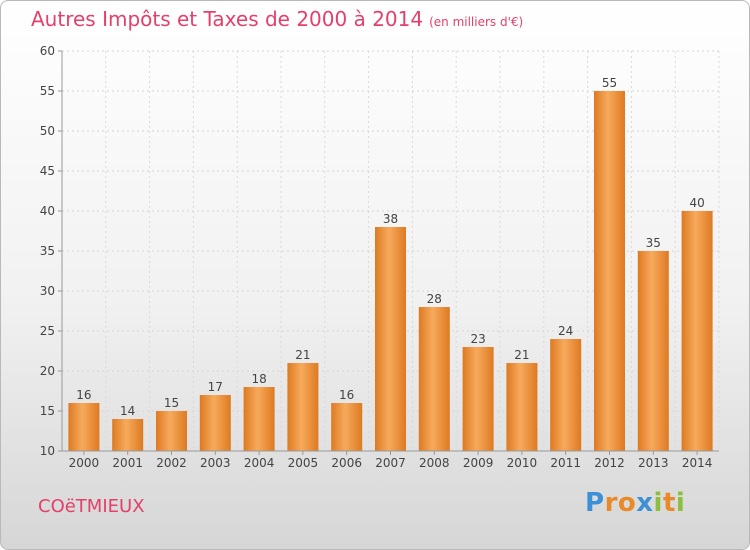  Describe the element at coordinates (669, 503) in the screenshot. I see `logo-letter: t` at that location.